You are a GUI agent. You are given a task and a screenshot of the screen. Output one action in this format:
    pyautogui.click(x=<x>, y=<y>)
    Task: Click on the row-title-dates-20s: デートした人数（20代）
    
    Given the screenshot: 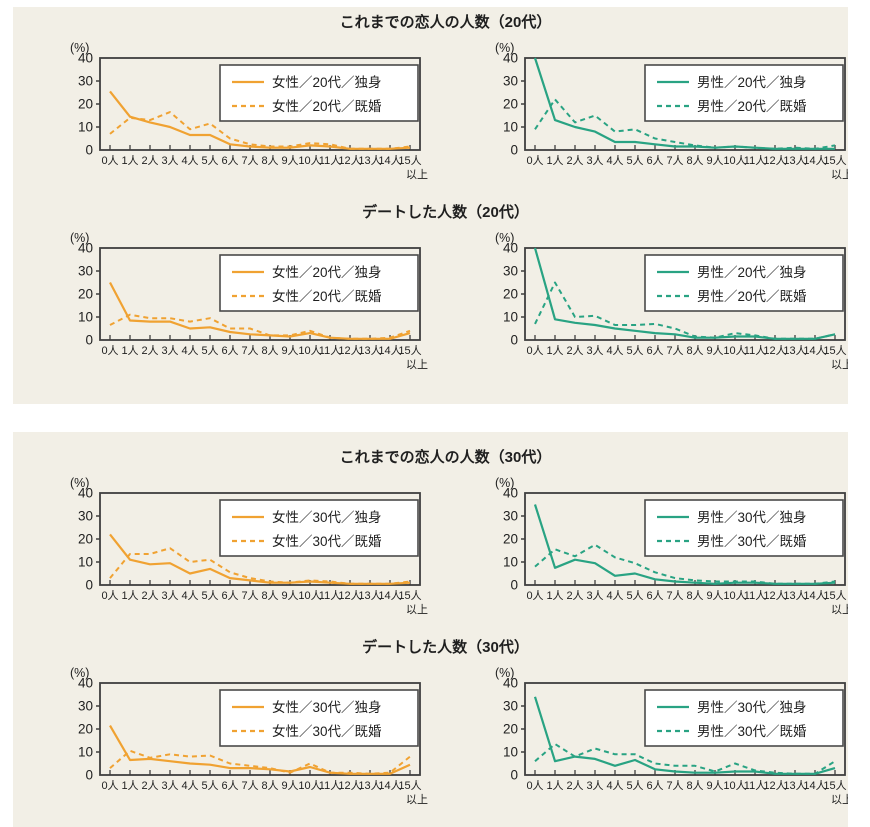 What is the action you would take?
    pyautogui.click(x=445, y=212)
    